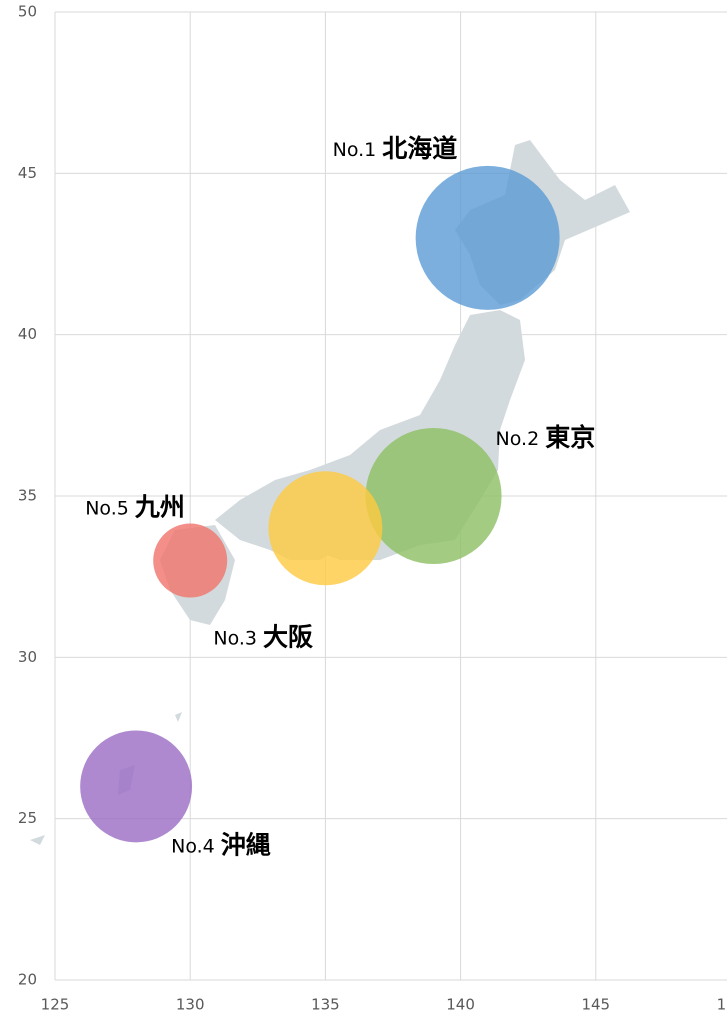 Image resolution: width=727 pixels, height=1019 pixels. I want to click on bubble-label: No.2 東京, so click(546, 437).